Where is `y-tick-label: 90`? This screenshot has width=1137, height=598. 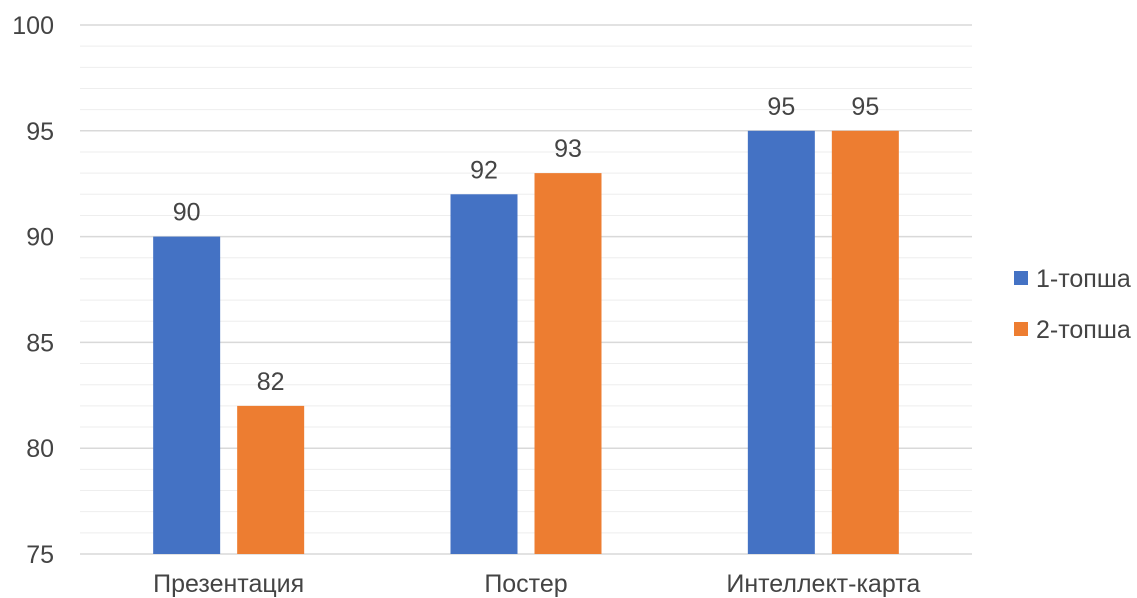
y-tick-label: 90 is located at coordinates (40, 238).